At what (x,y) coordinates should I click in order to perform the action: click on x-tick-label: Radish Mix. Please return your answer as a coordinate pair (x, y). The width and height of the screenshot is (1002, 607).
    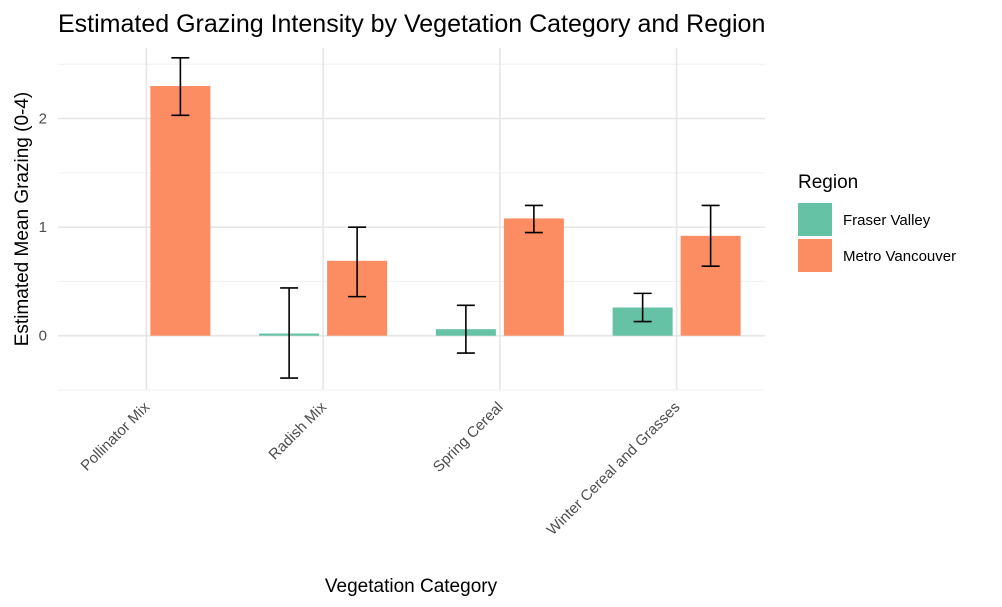
    Looking at the image, I should click on (297, 430).